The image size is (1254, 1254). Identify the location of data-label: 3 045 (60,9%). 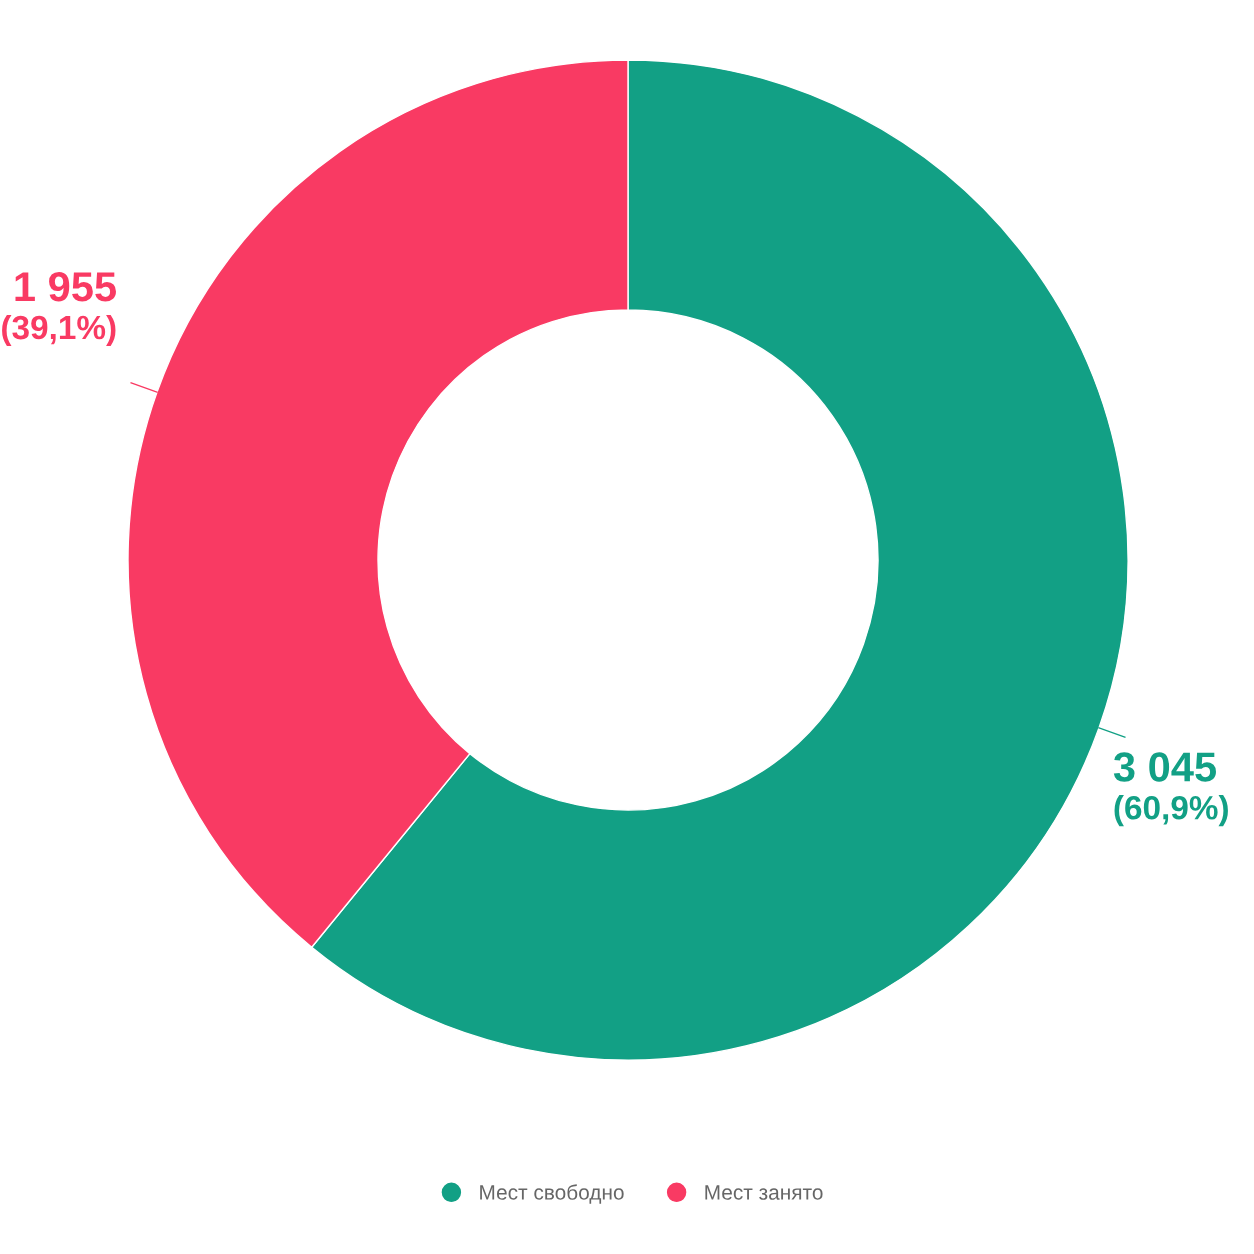
(1170, 789).